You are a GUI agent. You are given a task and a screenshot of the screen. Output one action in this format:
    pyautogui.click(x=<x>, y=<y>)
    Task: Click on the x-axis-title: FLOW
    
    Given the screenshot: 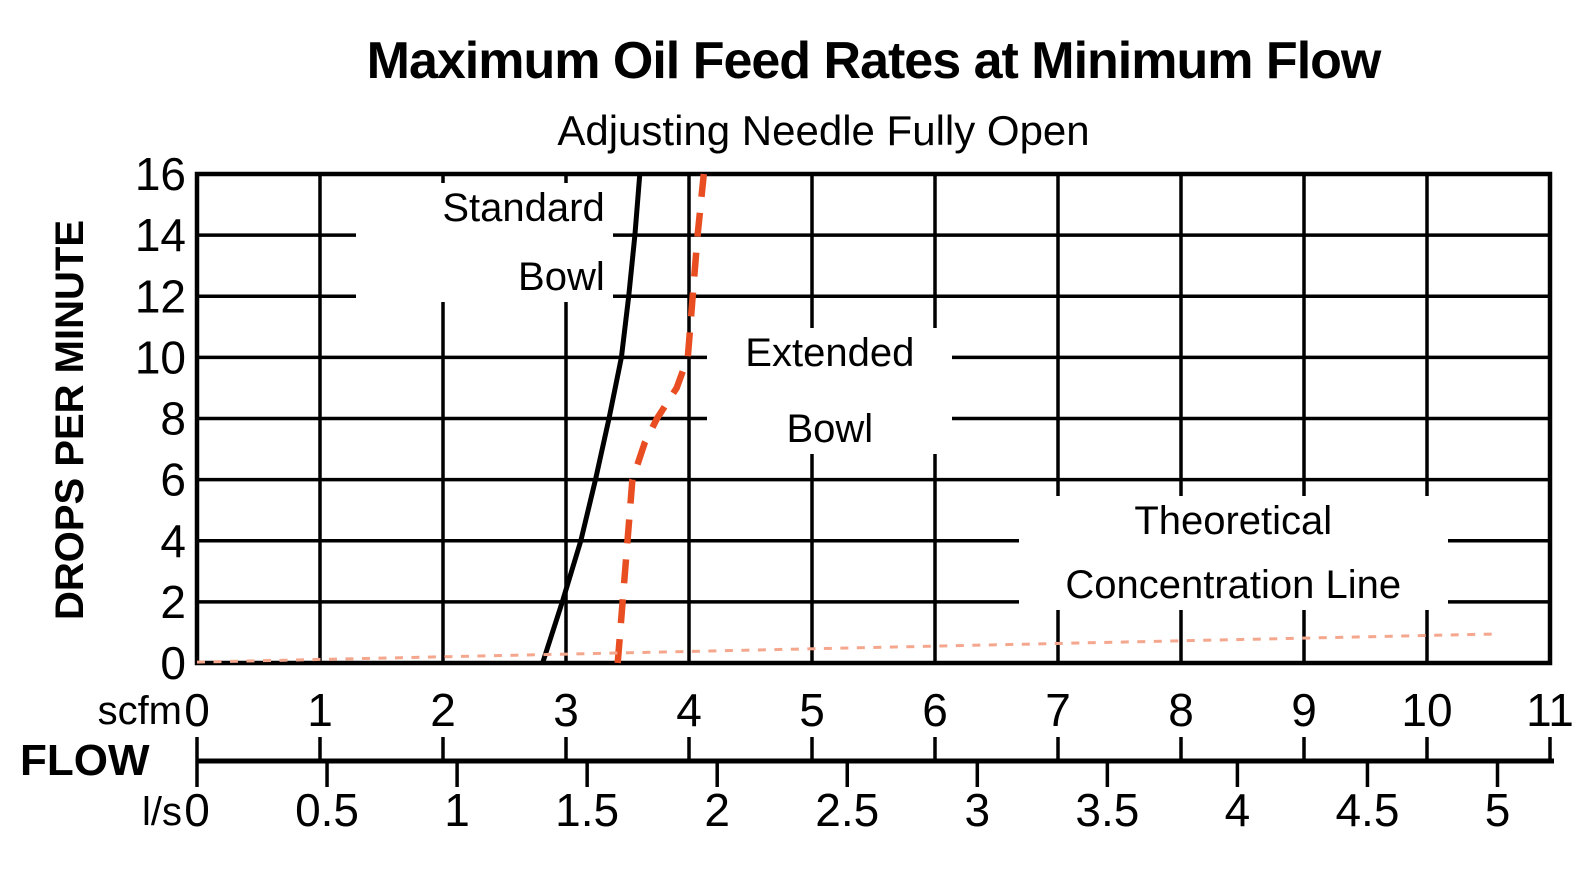 What is the action you would take?
    pyautogui.click(x=85, y=760)
    